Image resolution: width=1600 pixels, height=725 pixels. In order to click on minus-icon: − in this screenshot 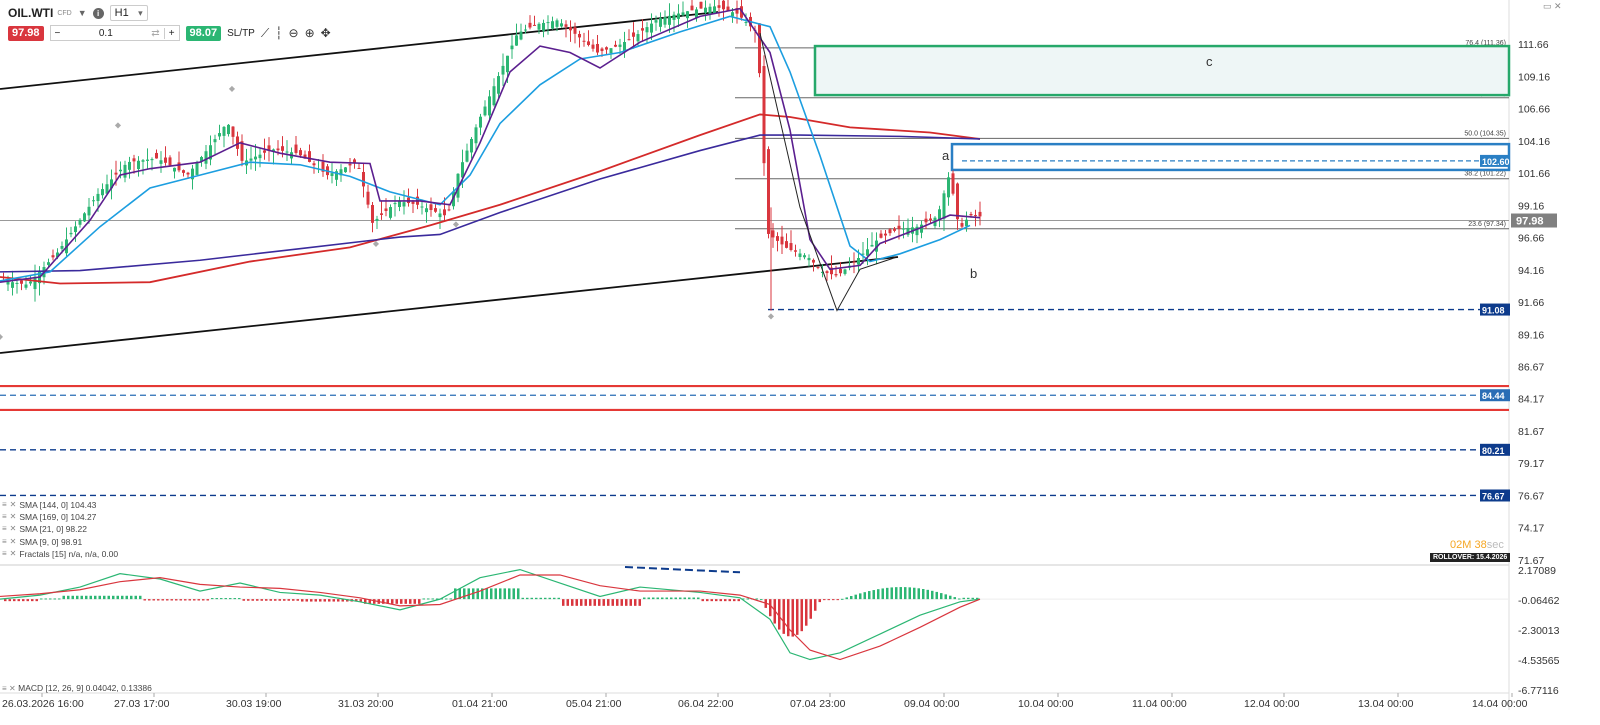, I will do `click(57, 33)`.